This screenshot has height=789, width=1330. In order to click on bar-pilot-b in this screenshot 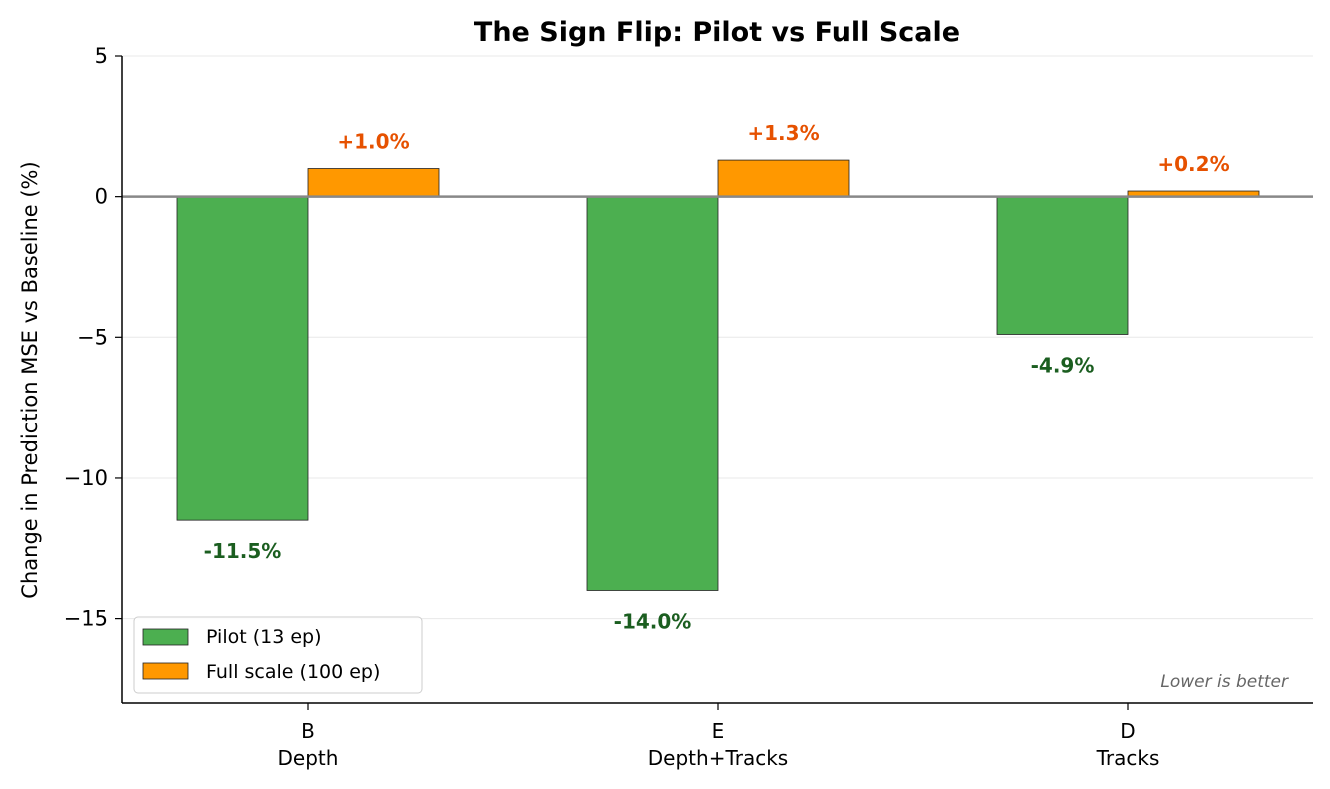, I will do `click(242, 358)`.